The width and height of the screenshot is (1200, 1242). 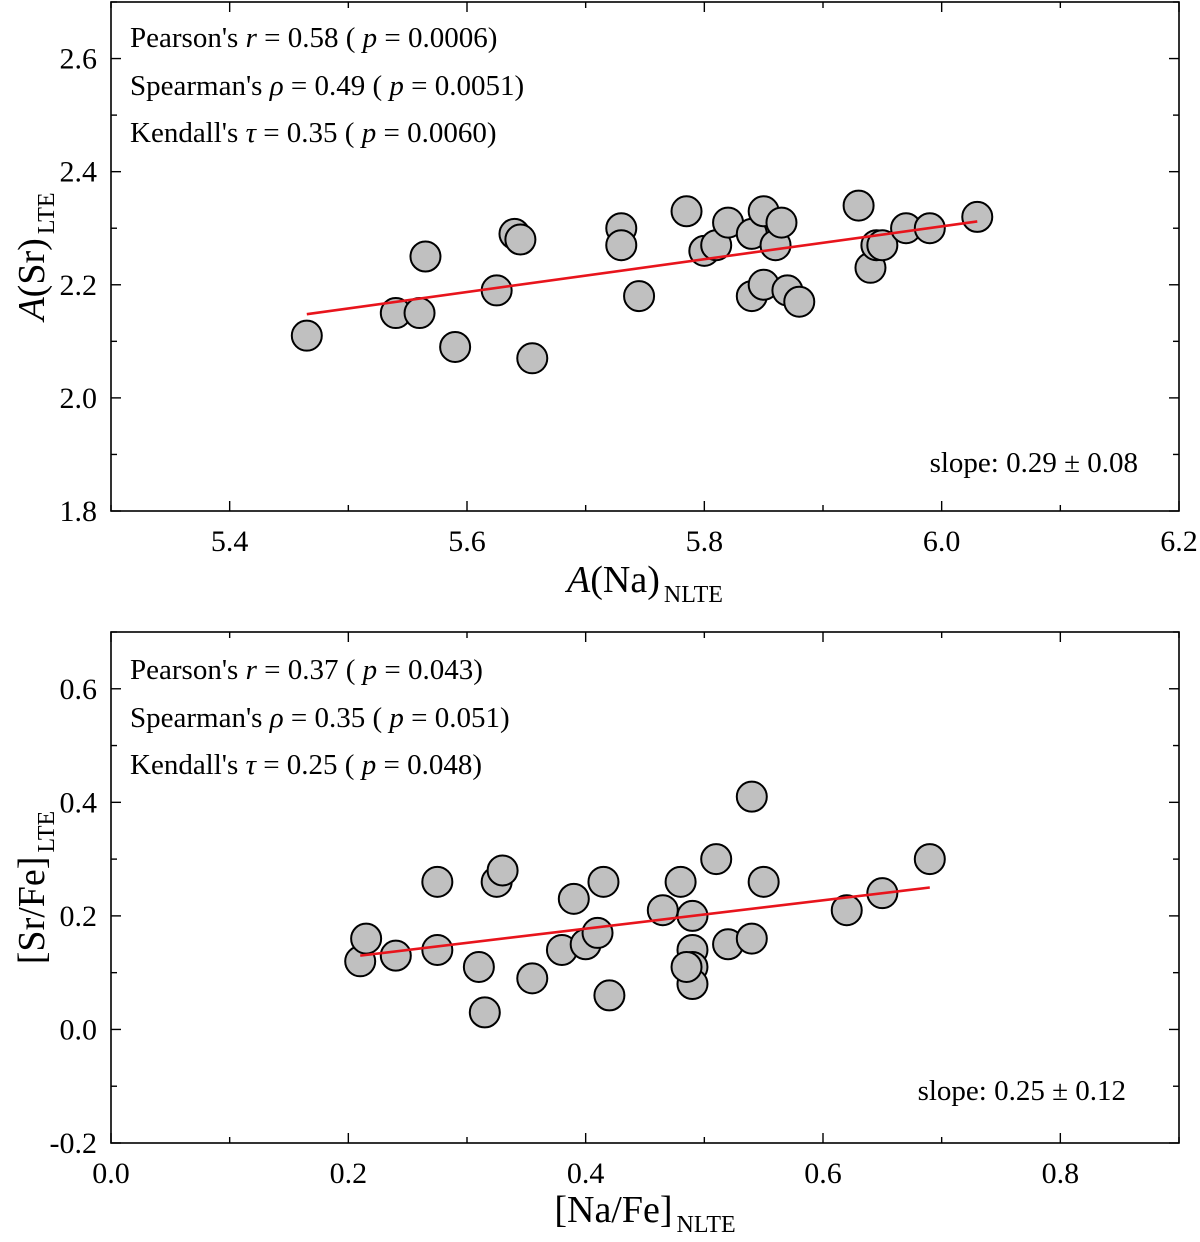 I want to click on stat-p-value: = 0.051), so click(x=457, y=718).